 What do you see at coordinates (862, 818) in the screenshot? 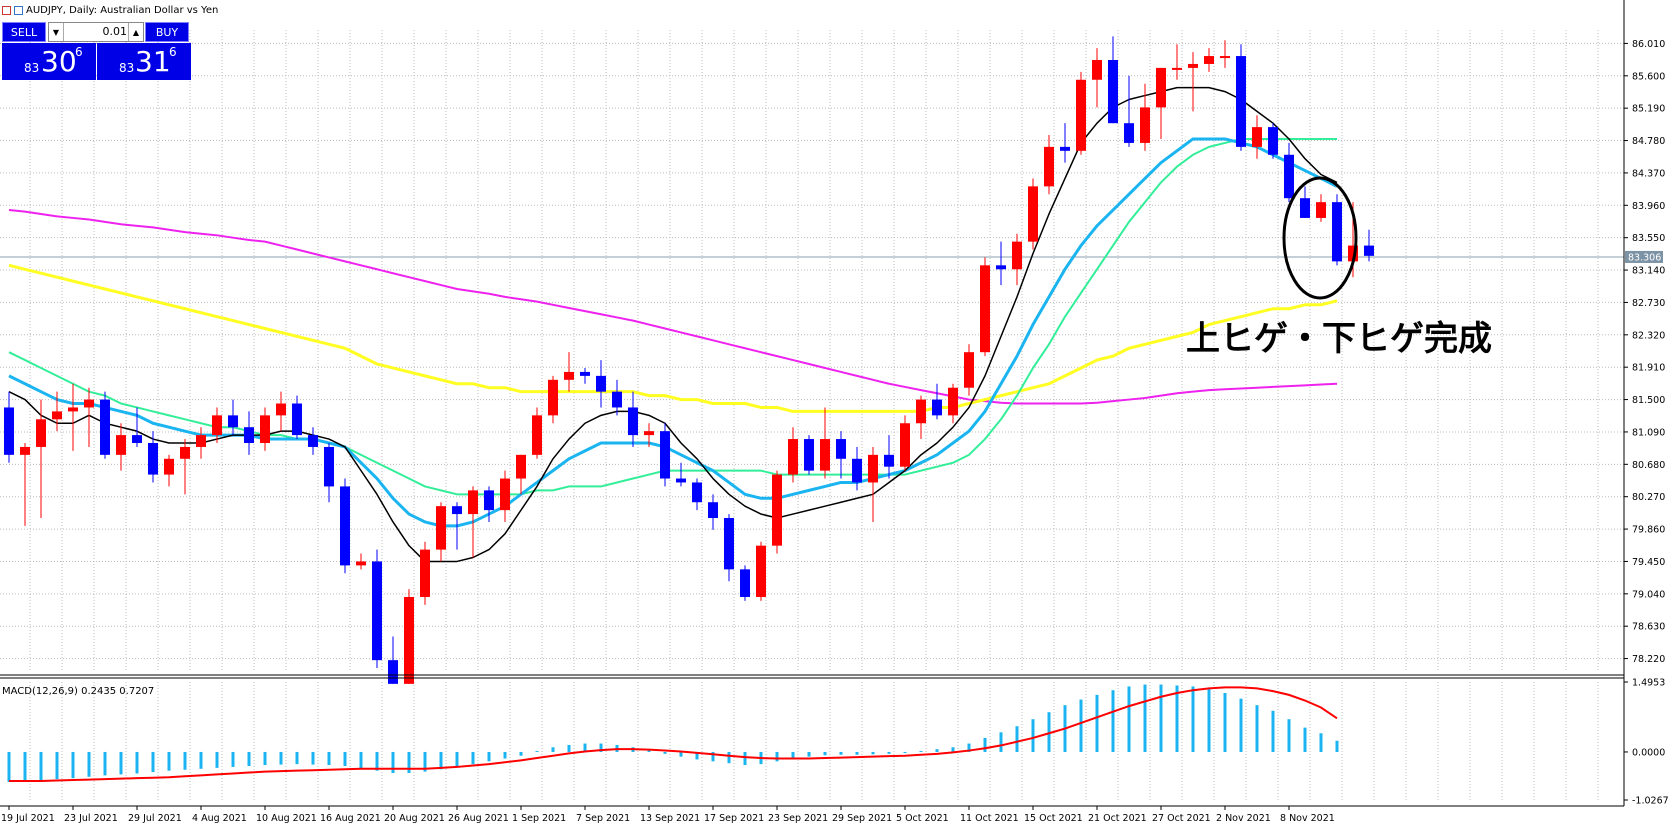
I see `date-tick-label: 29 Sep 2021` at bounding box center [862, 818].